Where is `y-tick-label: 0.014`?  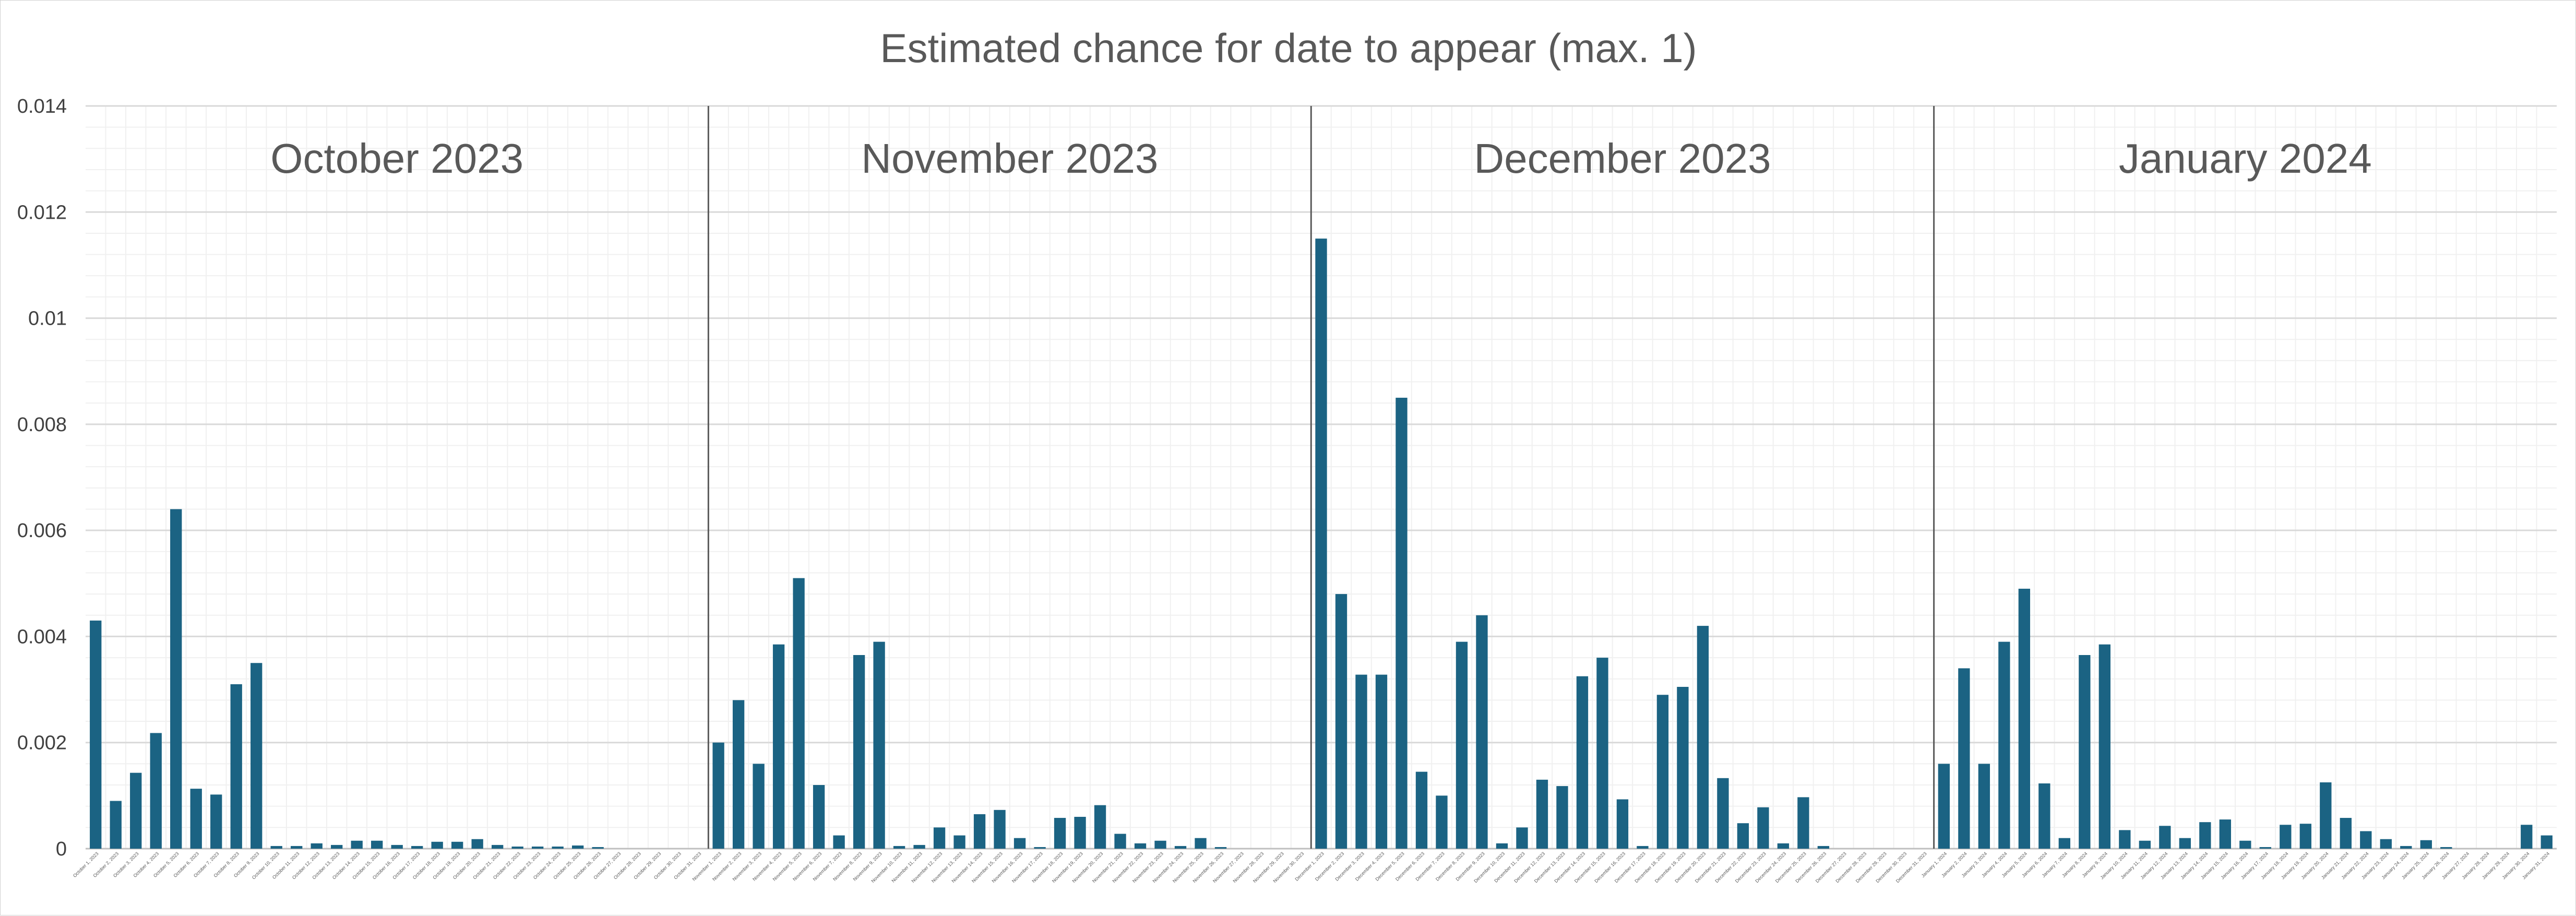 y-tick-label: 0.014 is located at coordinates (42, 106).